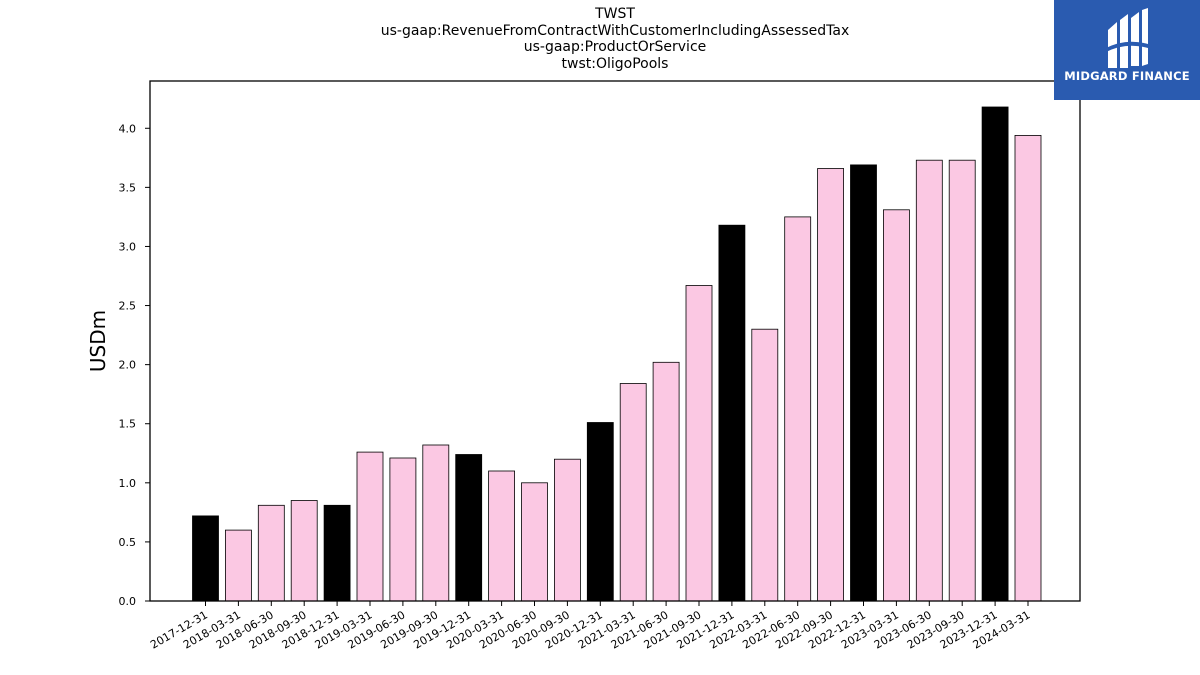 The height and width of the screenshot is (675, 1200). What do you see at coordinates (1127, 38) in the screenshot?
I see `midgard-logo-mark-icon` at bounding box center [1127, 38].